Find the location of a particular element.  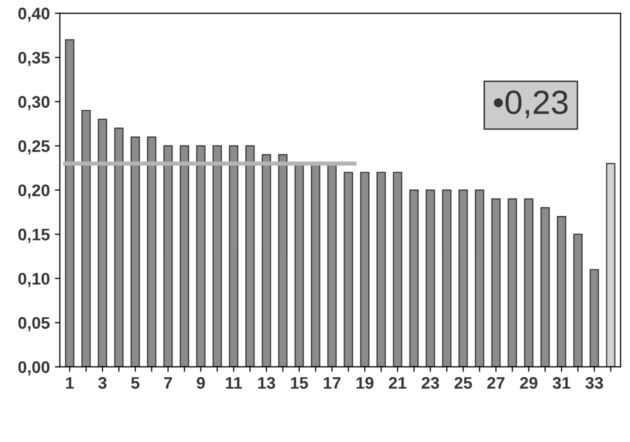

y-tick-label: 0,05 is located at coordinates (34, 324).